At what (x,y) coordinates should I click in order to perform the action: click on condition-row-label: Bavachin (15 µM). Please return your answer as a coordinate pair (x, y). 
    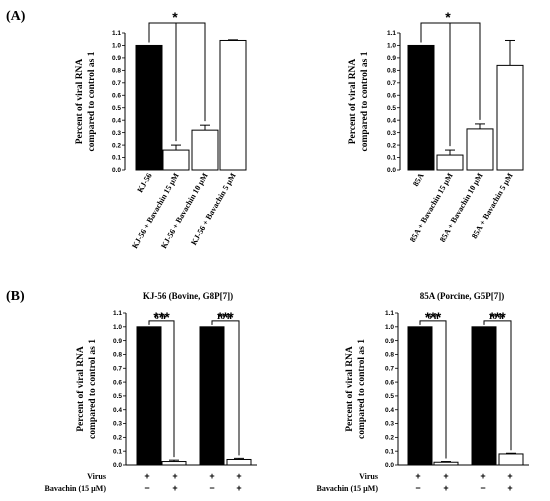
    Looking at the image, I should click on (76, 488).